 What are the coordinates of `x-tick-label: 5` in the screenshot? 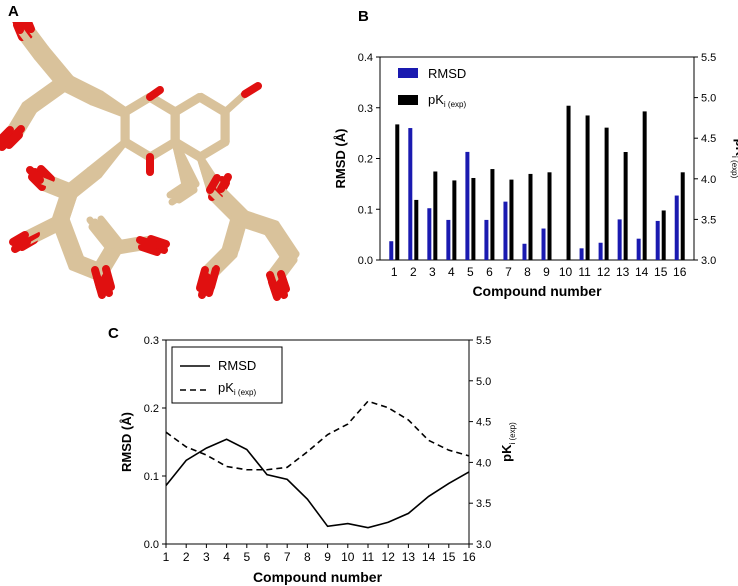 It's located at (470, 272).